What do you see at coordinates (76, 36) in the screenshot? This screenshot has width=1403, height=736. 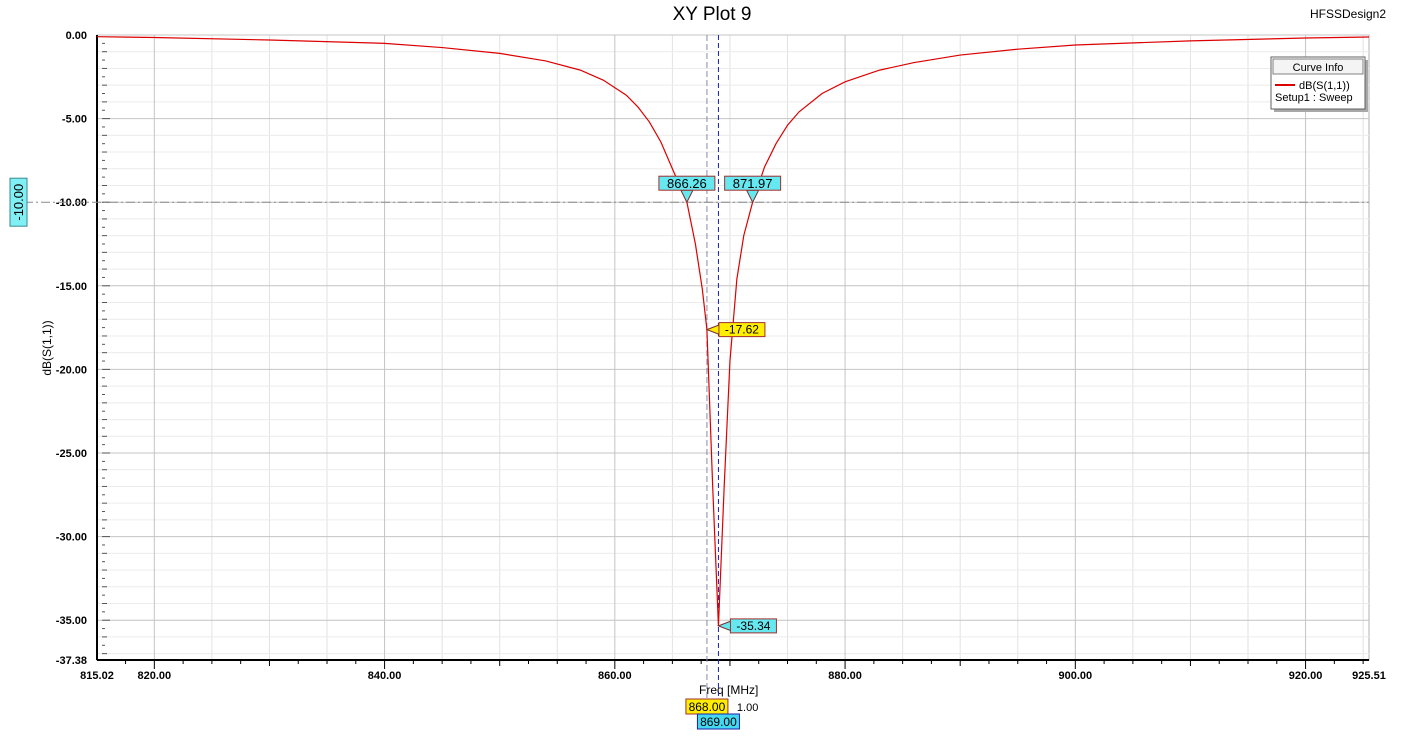 I see `y-tick-label: 0.00` at bounding box center [76, 36].